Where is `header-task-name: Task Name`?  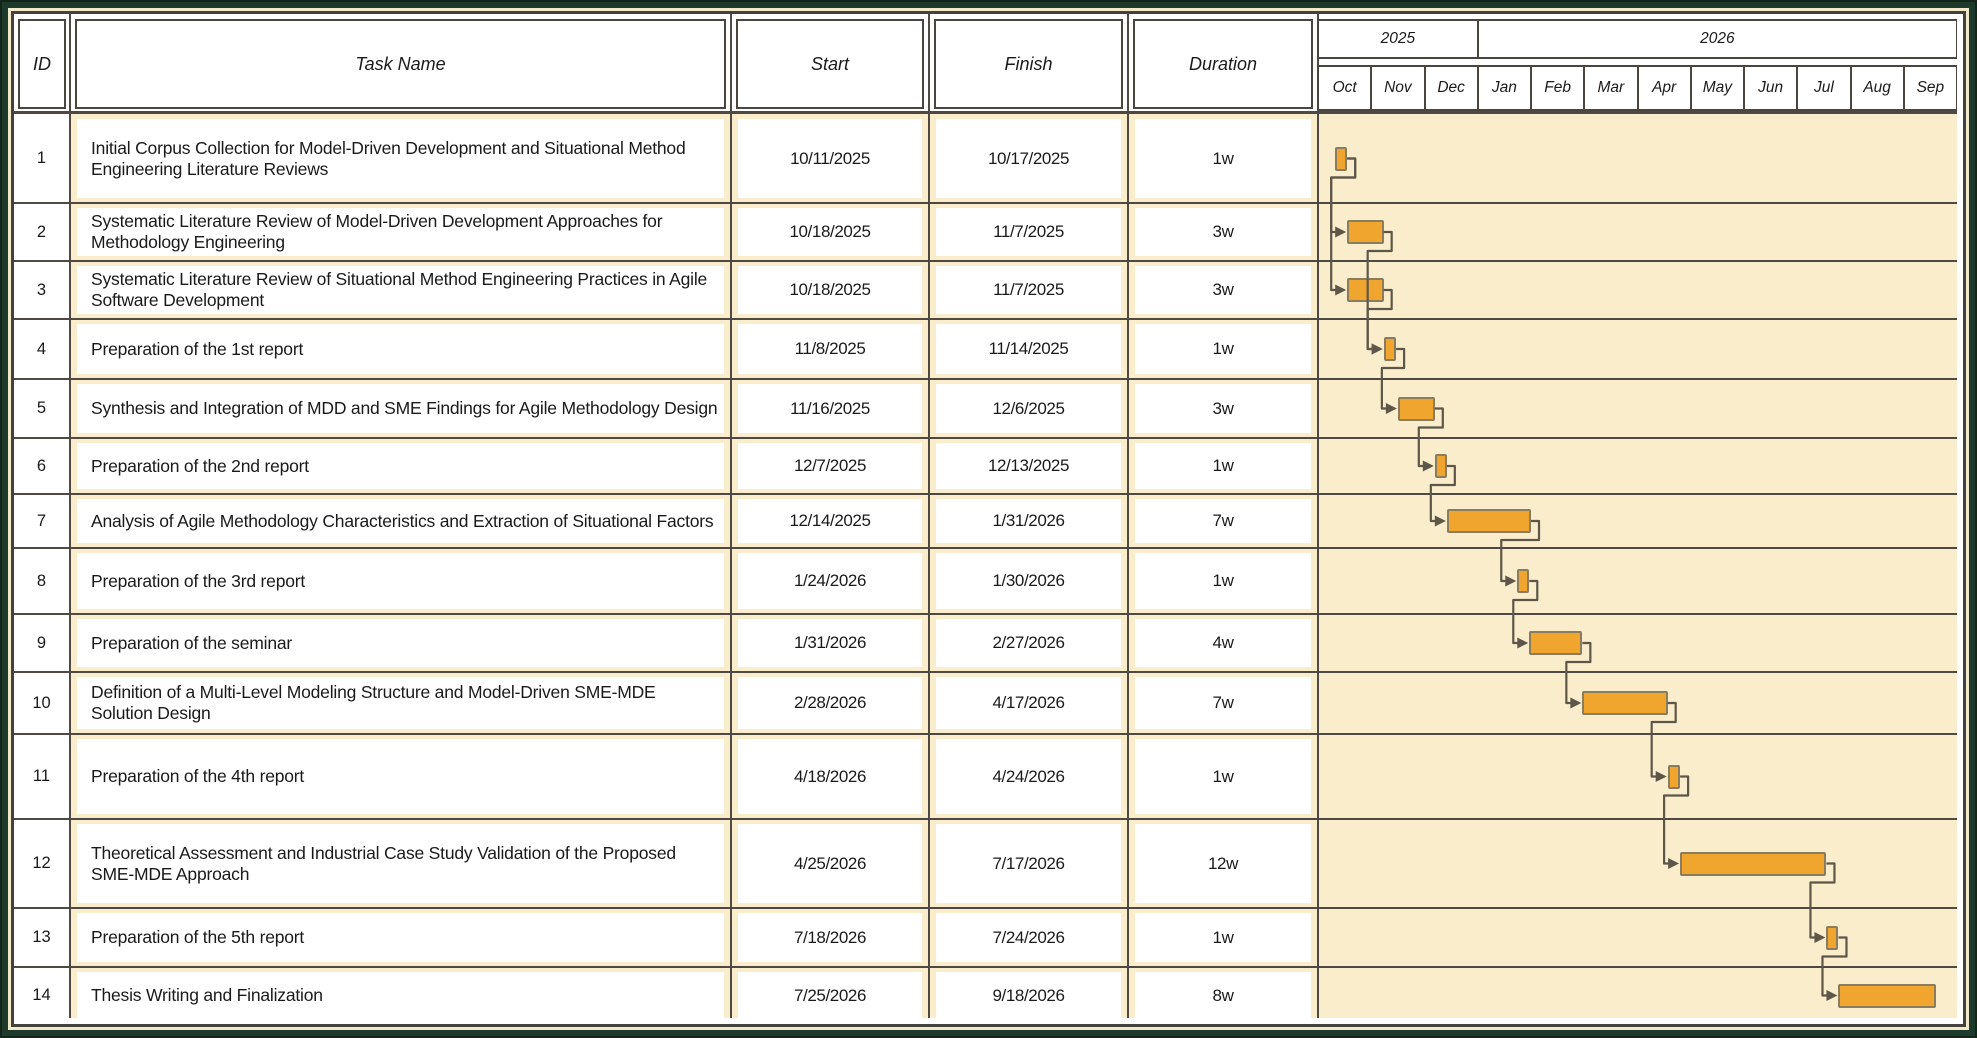
header-task-name: Task Name is located at coordinates (400, 64).